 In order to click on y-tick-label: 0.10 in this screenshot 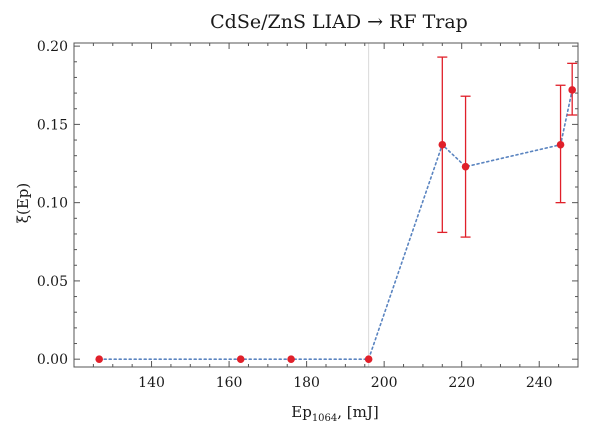, I will do `click(52, 204)`.